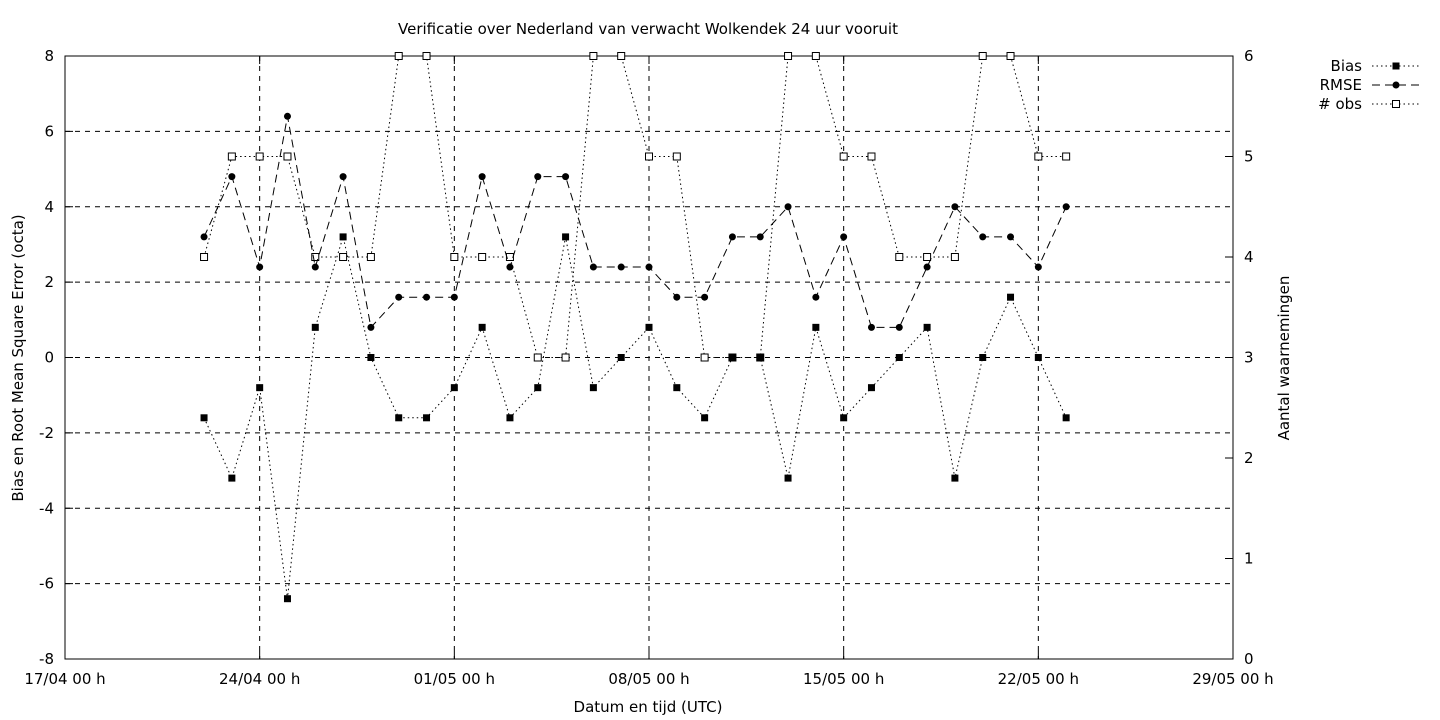 Image resolution: width=1440 pixels, height=720 pixels. I want to click on y2-axis-label: Aantal waarnemingen, so click(1284, 358).